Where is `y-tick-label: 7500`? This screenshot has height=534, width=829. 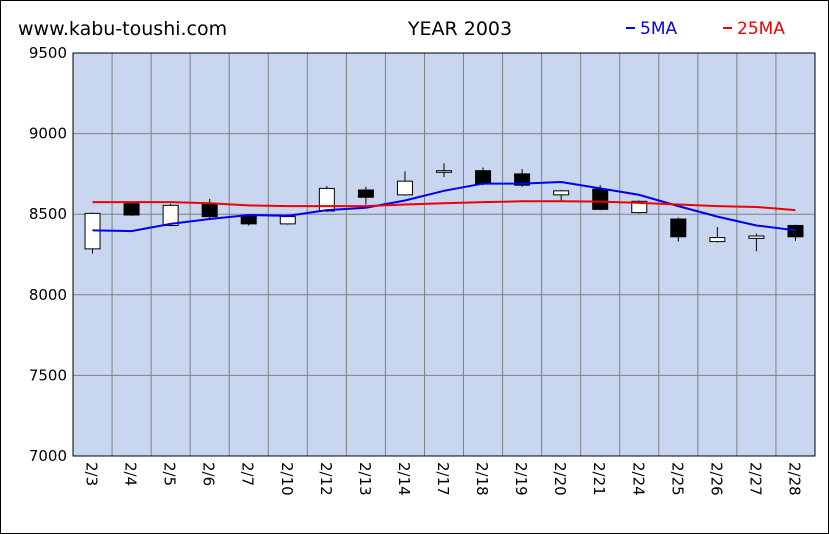 y-tick-label: 7500 is located at coordinates (48, 375).